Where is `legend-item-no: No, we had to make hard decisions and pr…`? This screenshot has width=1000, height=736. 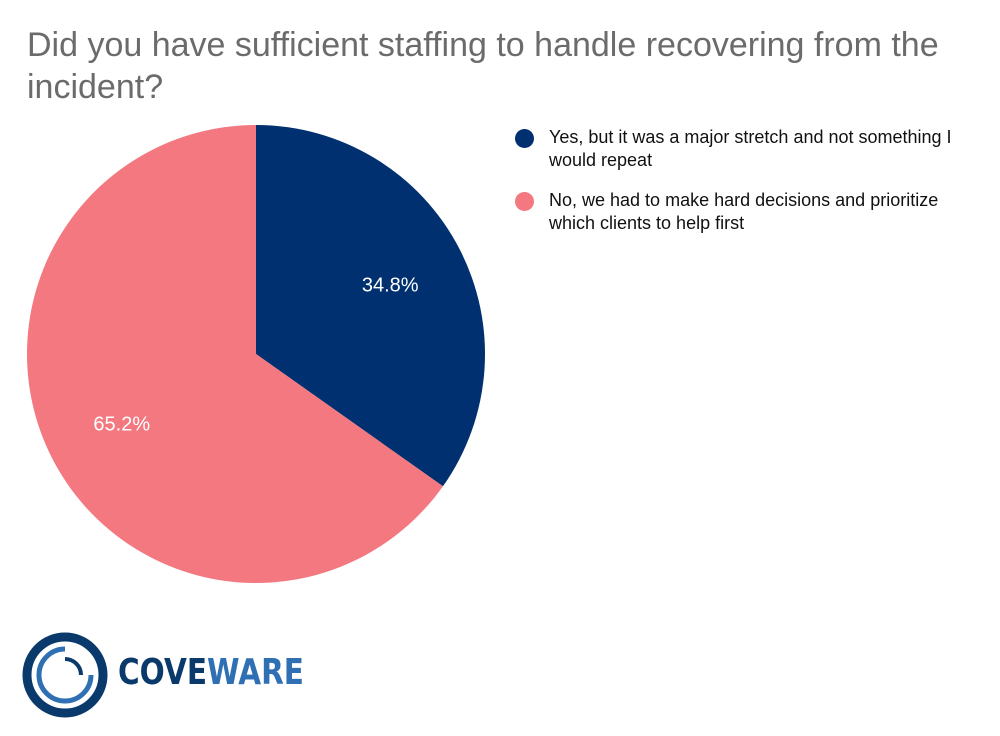
legend-item-no: No, we had to make hard decisions and pr… is located at coordinates (735, 212).